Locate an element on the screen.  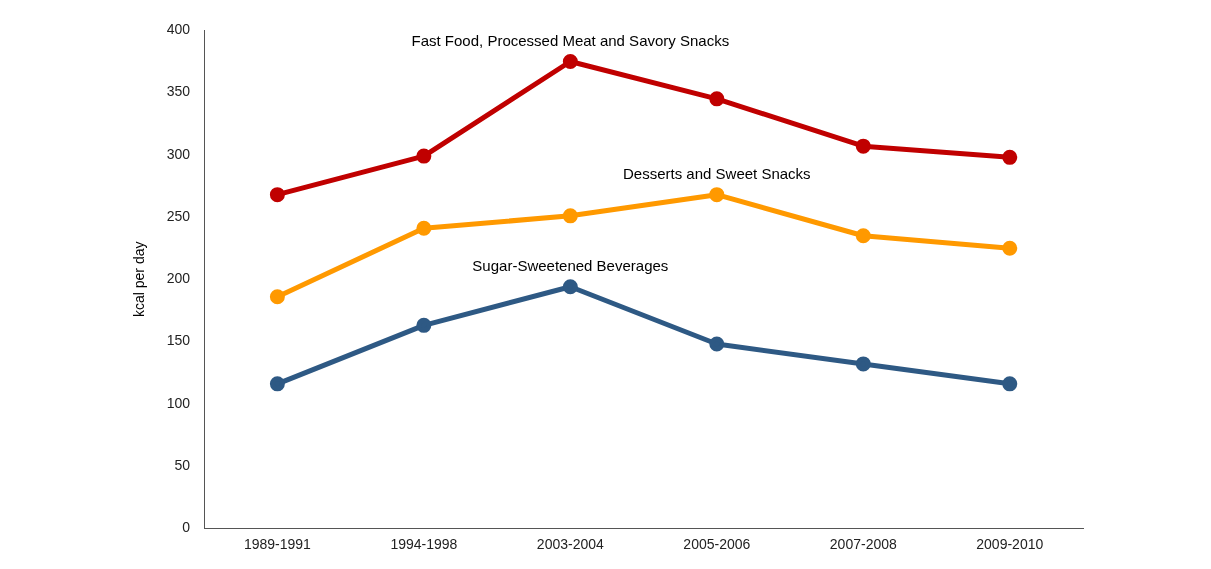
y-tick-label: 400 is located at coordinates (178, 29).